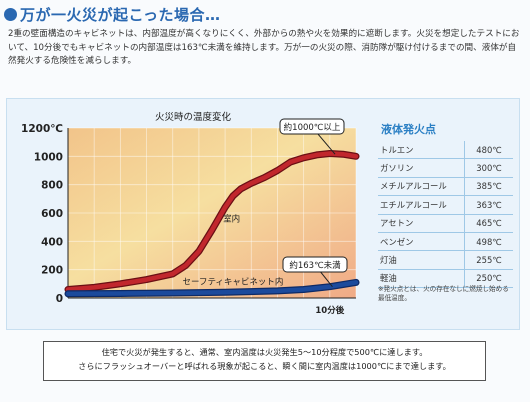  I want to click on y-tick-label: 0, so click(59, 299).